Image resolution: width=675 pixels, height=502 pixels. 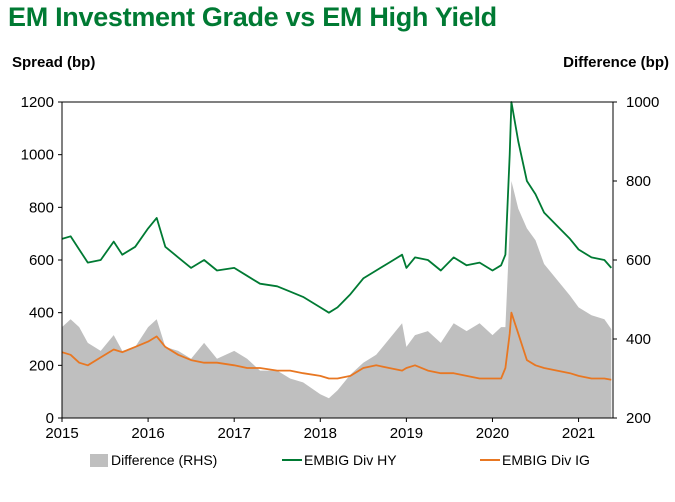 I want to click on right-tick-label: 1000, so click(x=642, y=102).